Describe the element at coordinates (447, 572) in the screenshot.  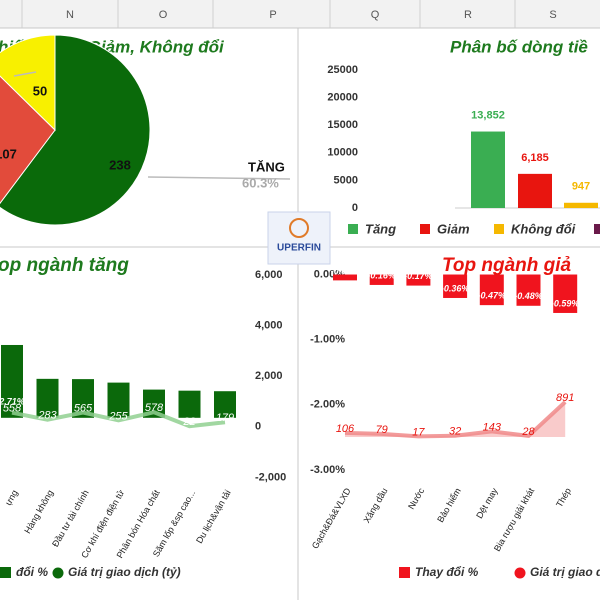
I see `legend-label: Thay đổi %` at that location.